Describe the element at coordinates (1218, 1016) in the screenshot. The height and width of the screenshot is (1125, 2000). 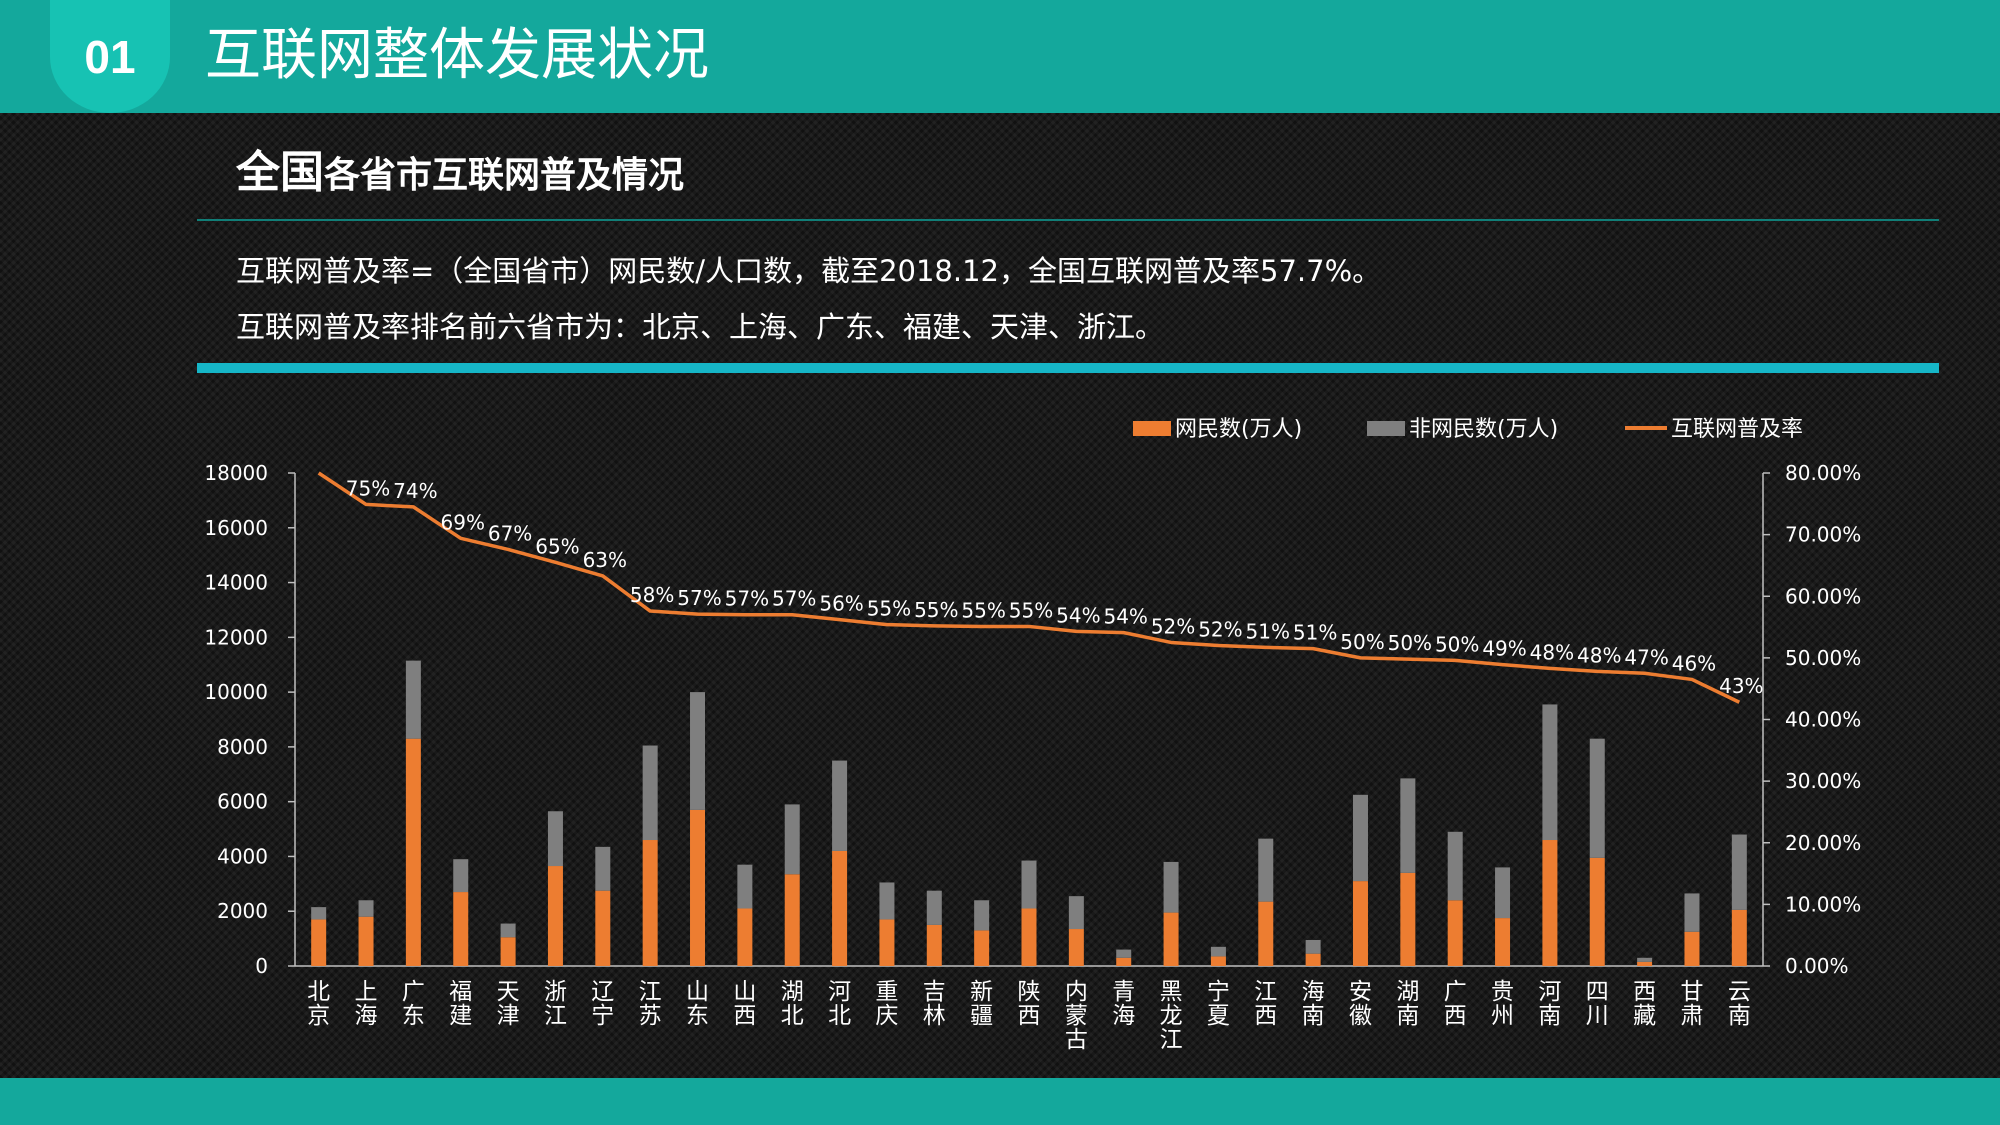
I see `x-category-char: 夏` at that location.